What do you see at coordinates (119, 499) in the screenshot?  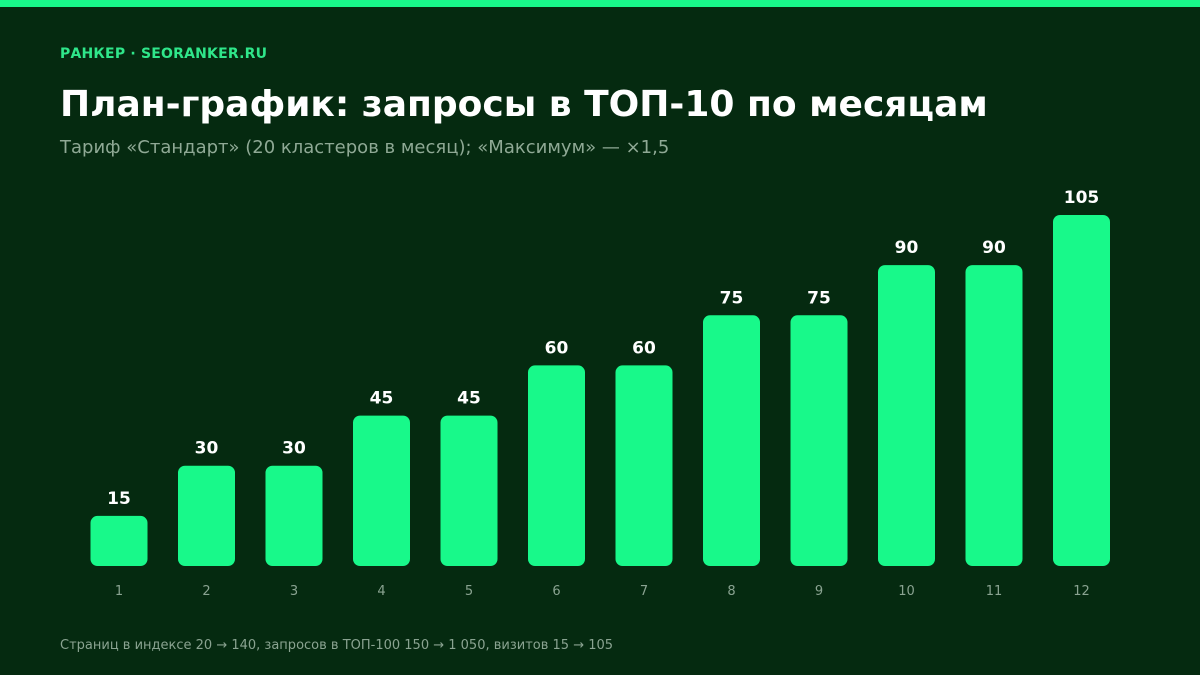 I see `bar-value-label: 15` at bounding box center [119, 499].